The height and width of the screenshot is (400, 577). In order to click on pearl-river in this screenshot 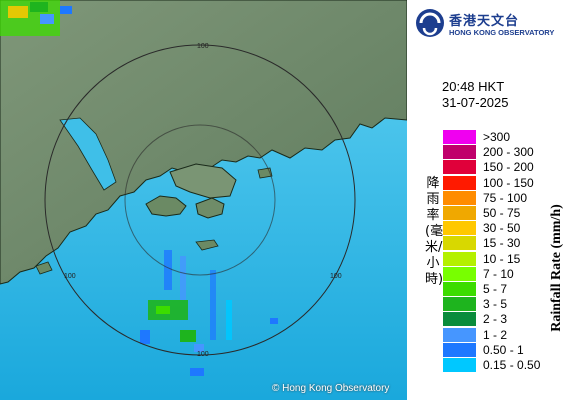, I will do `click(88, 154)`.